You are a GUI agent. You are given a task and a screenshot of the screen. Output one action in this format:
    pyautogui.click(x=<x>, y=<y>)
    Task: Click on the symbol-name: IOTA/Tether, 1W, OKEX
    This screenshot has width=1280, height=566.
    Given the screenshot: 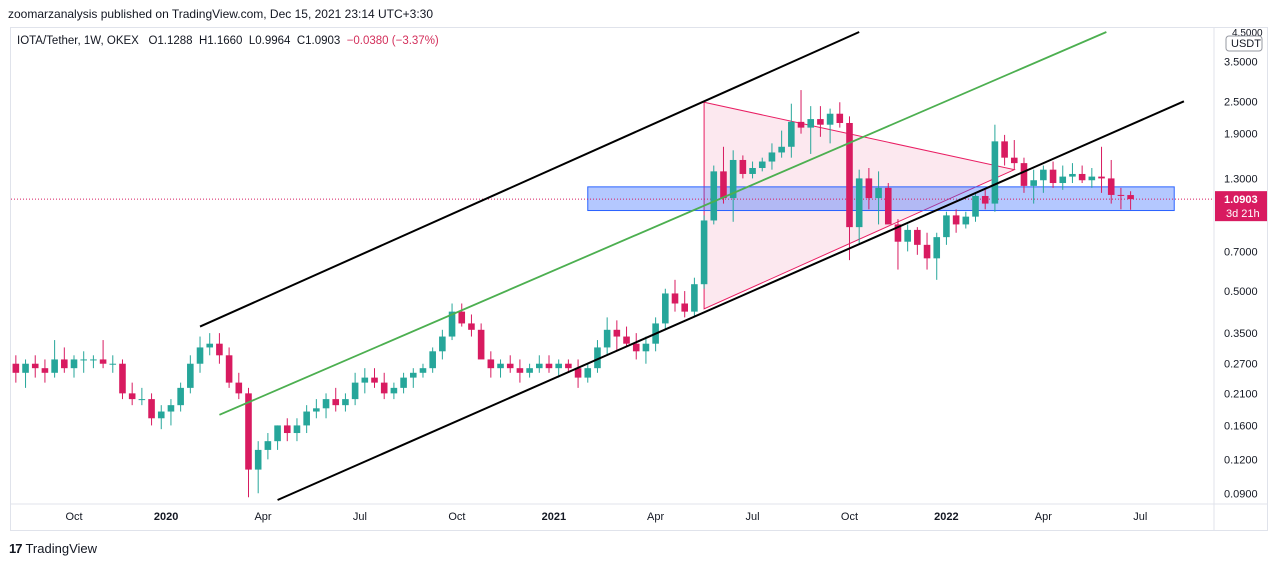 What is the action you would take?
    pyautogui.click(x=78, y=41)
    